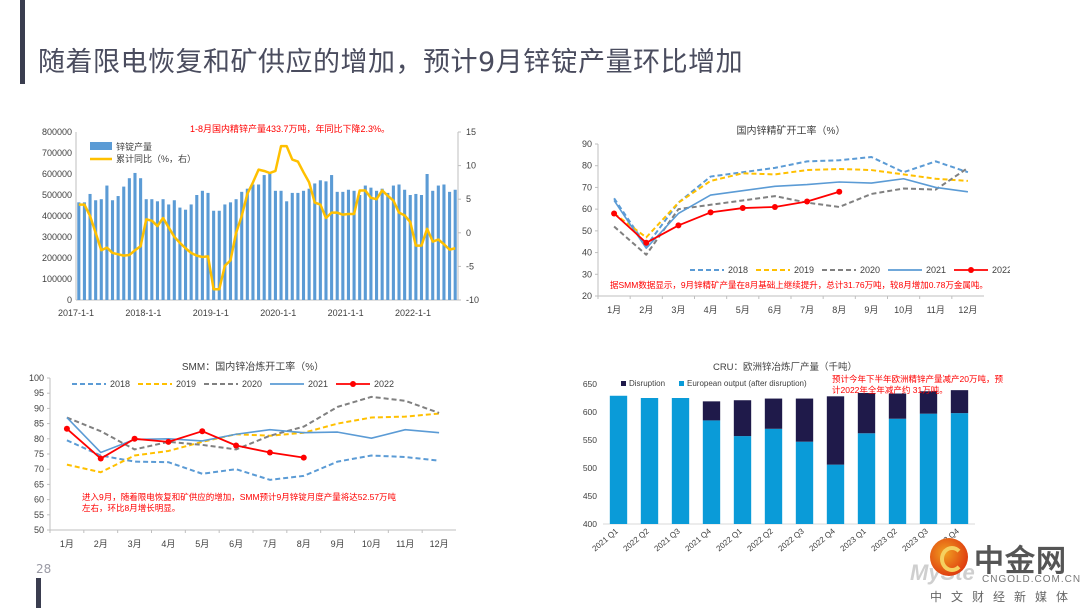 The height and width of the screenshot is (608, 1080). I want to click on chart-annotation: 预计今年下半年欧洲精锌产量减产20万吨，预, so click(917, 379).